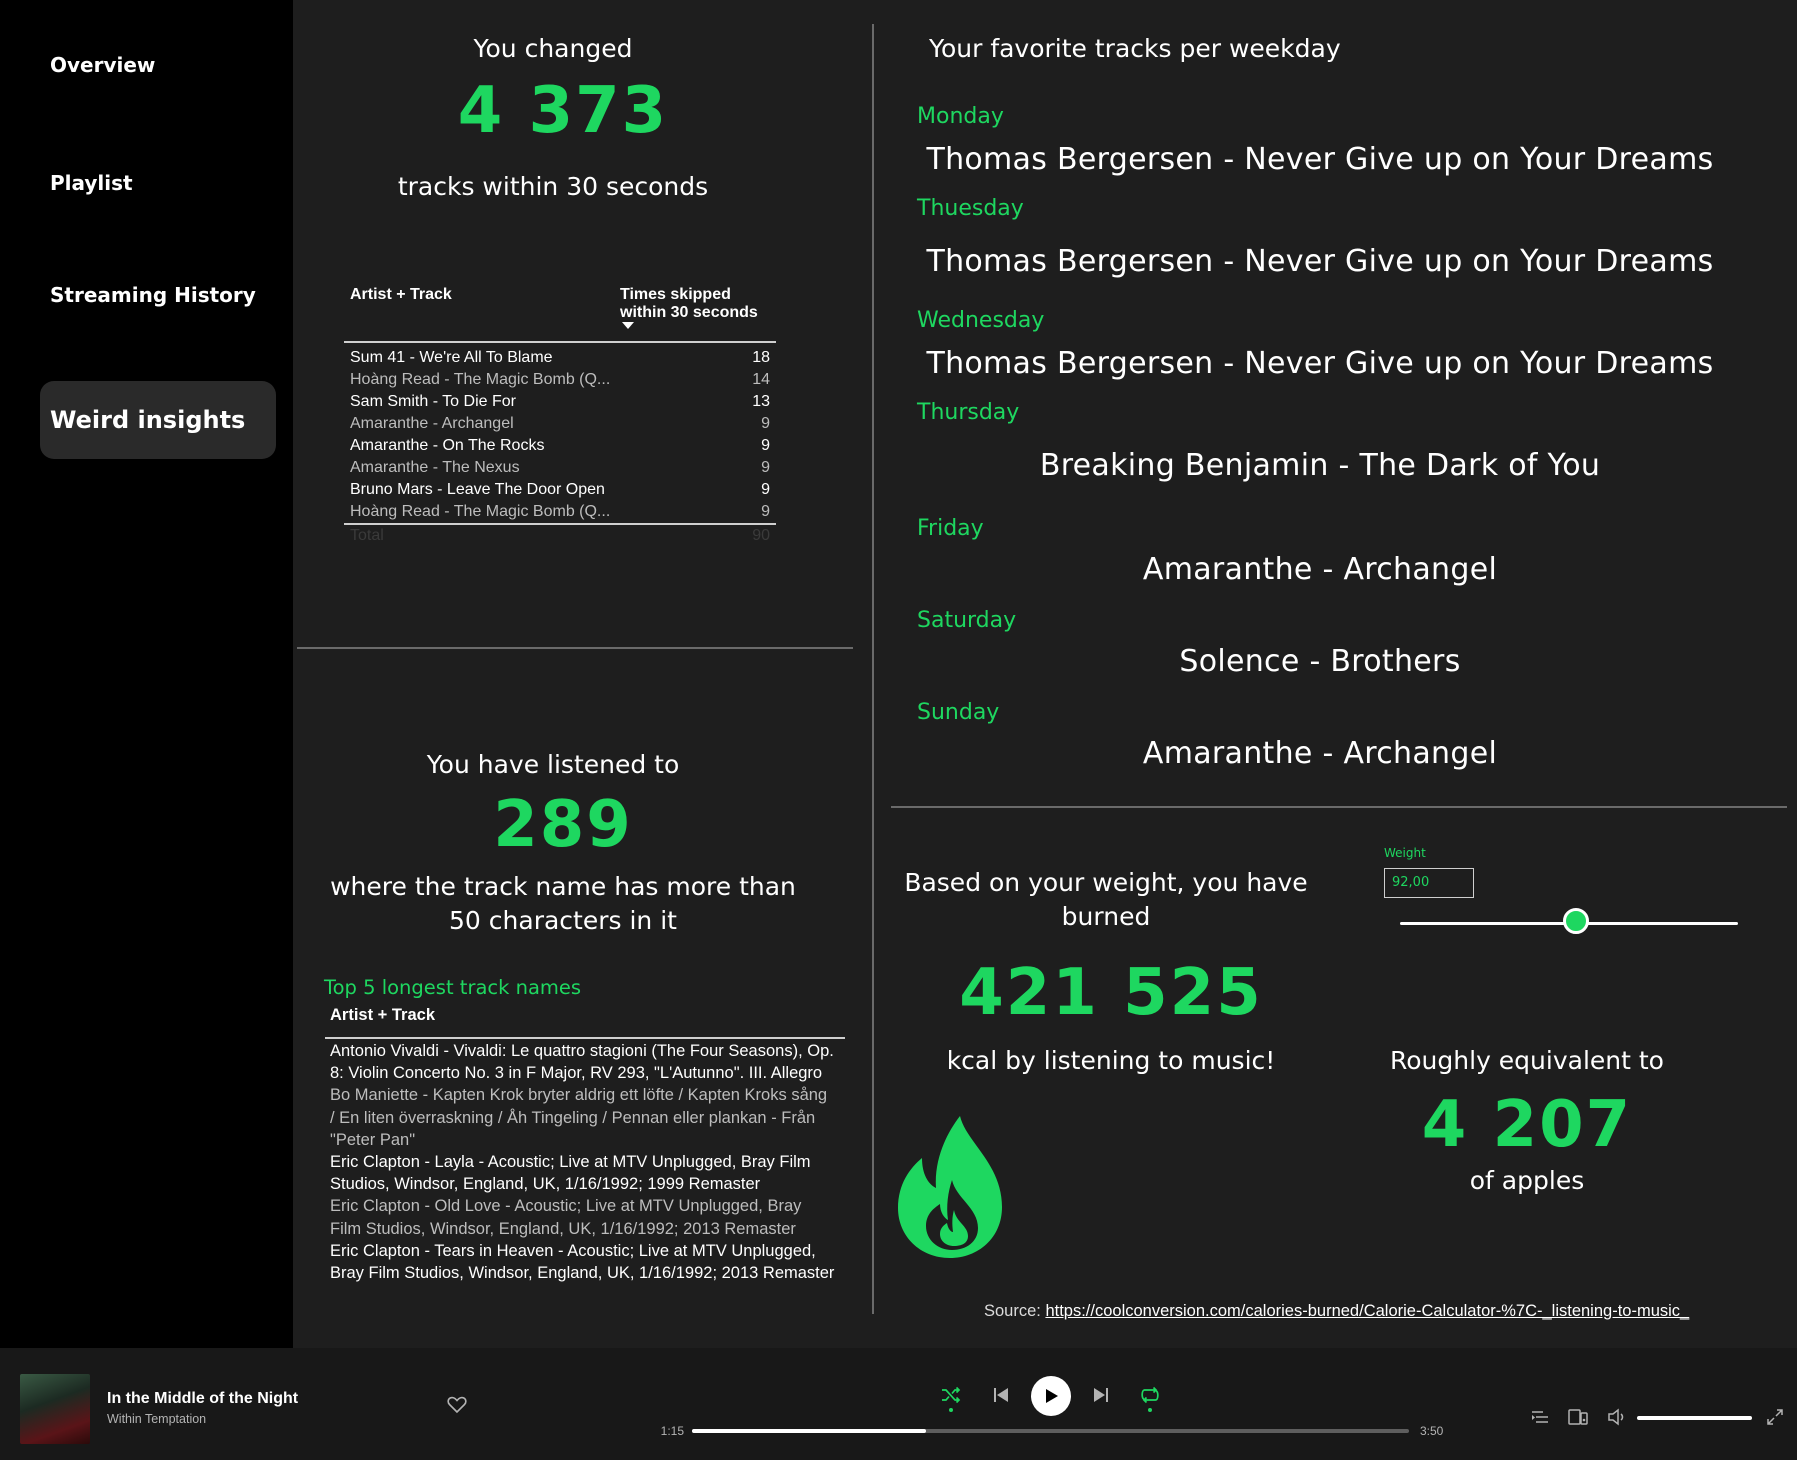  What do you see at coordinates (553, 48) in the screenshot?
I see `skips-heading: You changed` at bounding box center [553, 48].